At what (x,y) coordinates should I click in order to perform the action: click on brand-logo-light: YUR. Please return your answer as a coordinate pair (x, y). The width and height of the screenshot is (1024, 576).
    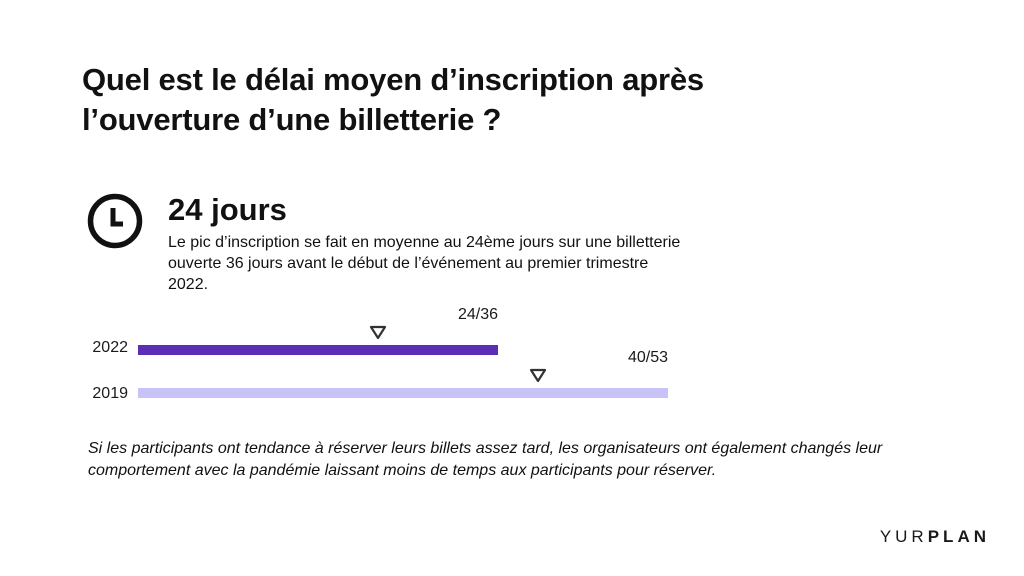
    Looking at the image, I should click on (903, 536).